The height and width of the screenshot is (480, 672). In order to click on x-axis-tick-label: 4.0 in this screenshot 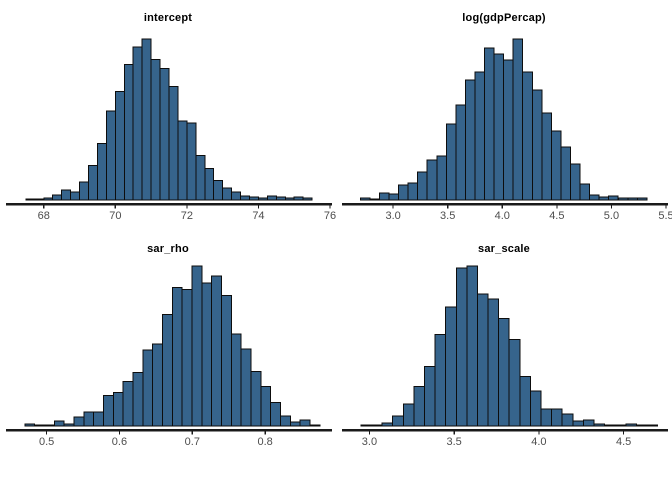, I will do `click(538, 442)`.